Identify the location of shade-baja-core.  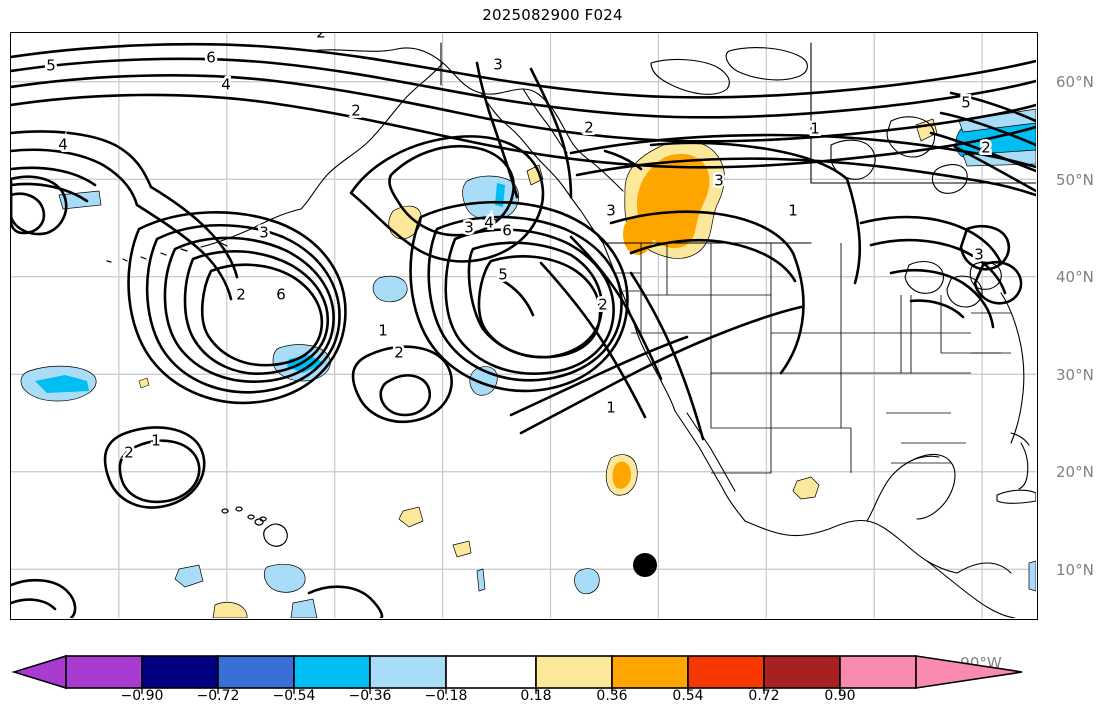
(621, 475).